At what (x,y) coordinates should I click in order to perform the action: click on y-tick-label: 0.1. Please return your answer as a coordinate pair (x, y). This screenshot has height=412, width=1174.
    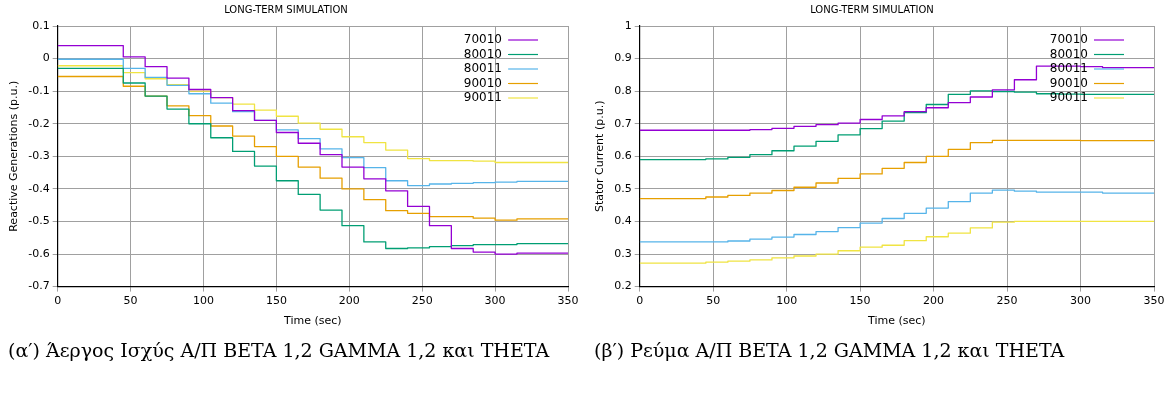
    Looking at the image, I should click on (41, 25).